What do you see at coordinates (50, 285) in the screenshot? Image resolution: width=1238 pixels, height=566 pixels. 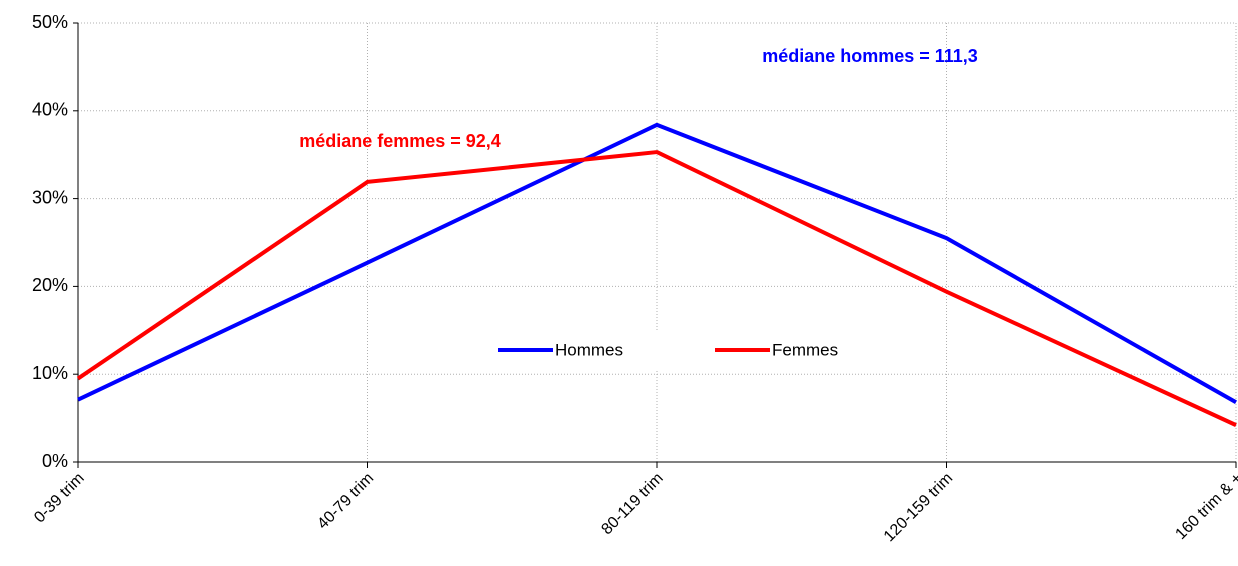 I see `y-tick-label: 20%` at bounding box center [50, 285].